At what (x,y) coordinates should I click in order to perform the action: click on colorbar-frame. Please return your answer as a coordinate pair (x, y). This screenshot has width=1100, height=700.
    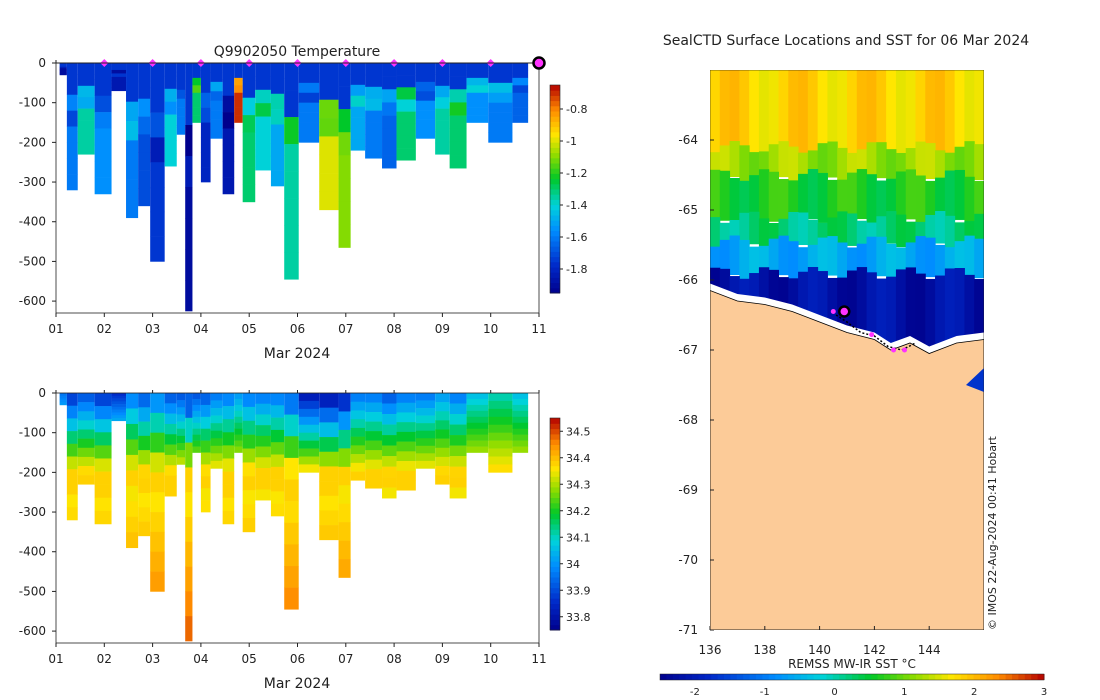
    Looking at the image, I should click on (555, 189).